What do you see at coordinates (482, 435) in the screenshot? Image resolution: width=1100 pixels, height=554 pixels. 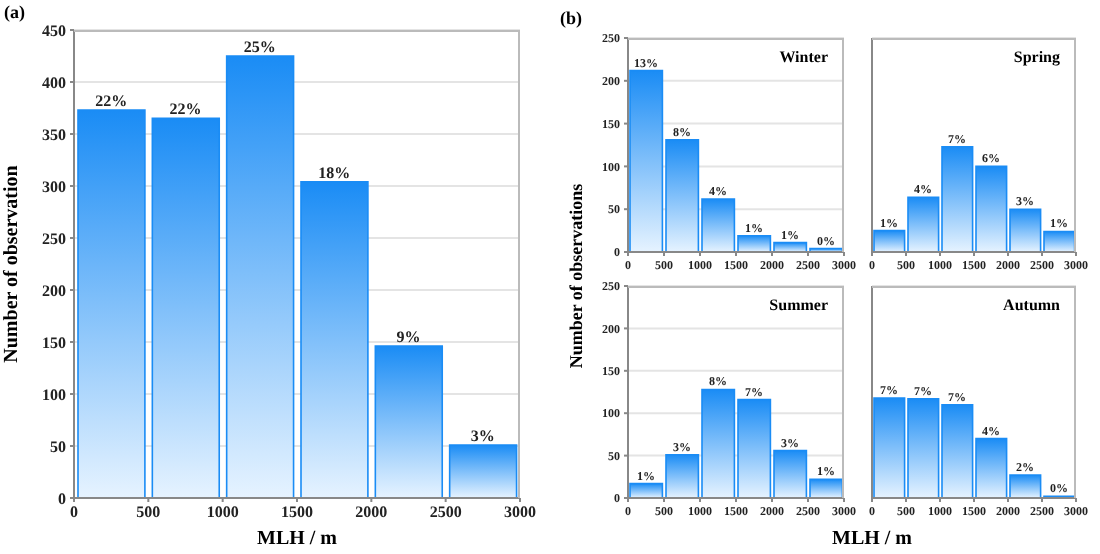 I see `annotation: 3%` at bounding box center [482, 435].